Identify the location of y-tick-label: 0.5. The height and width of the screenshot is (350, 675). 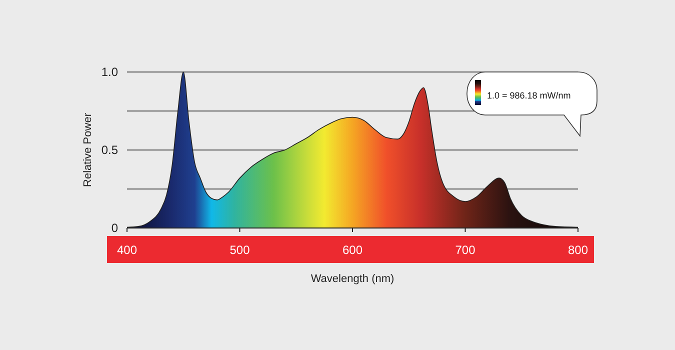
(109, 150).